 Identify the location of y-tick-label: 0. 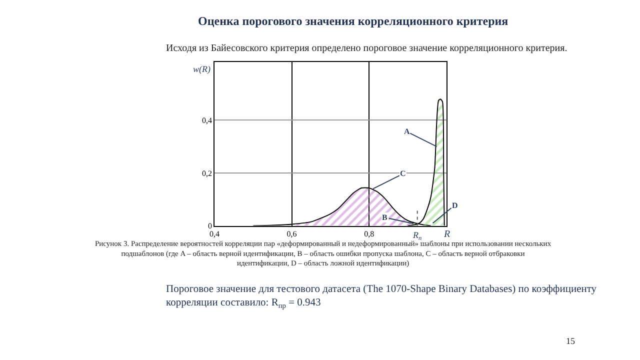
(210, 226).